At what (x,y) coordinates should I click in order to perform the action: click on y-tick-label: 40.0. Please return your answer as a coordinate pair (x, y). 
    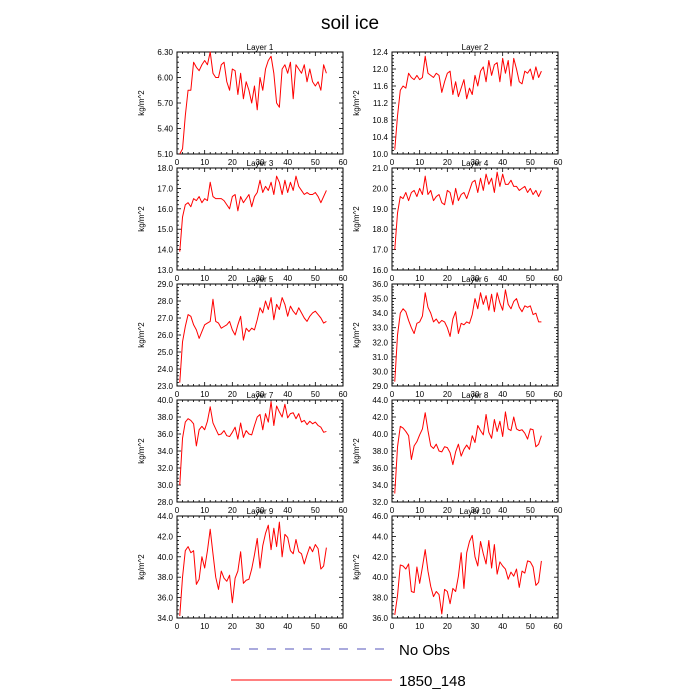
    Looking at the image, I should click on (165, 400).